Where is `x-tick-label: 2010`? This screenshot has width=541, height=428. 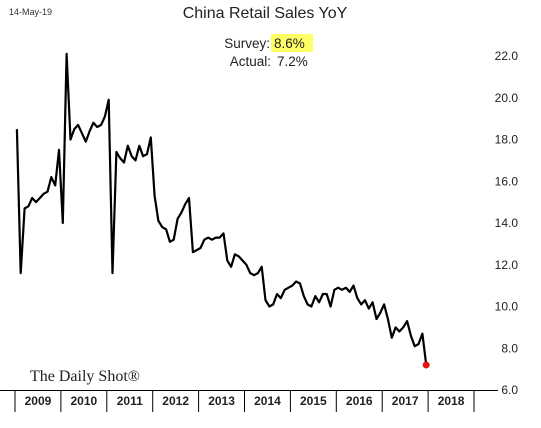 x-tick-label: 2010 is located at coordinates (83, 401).